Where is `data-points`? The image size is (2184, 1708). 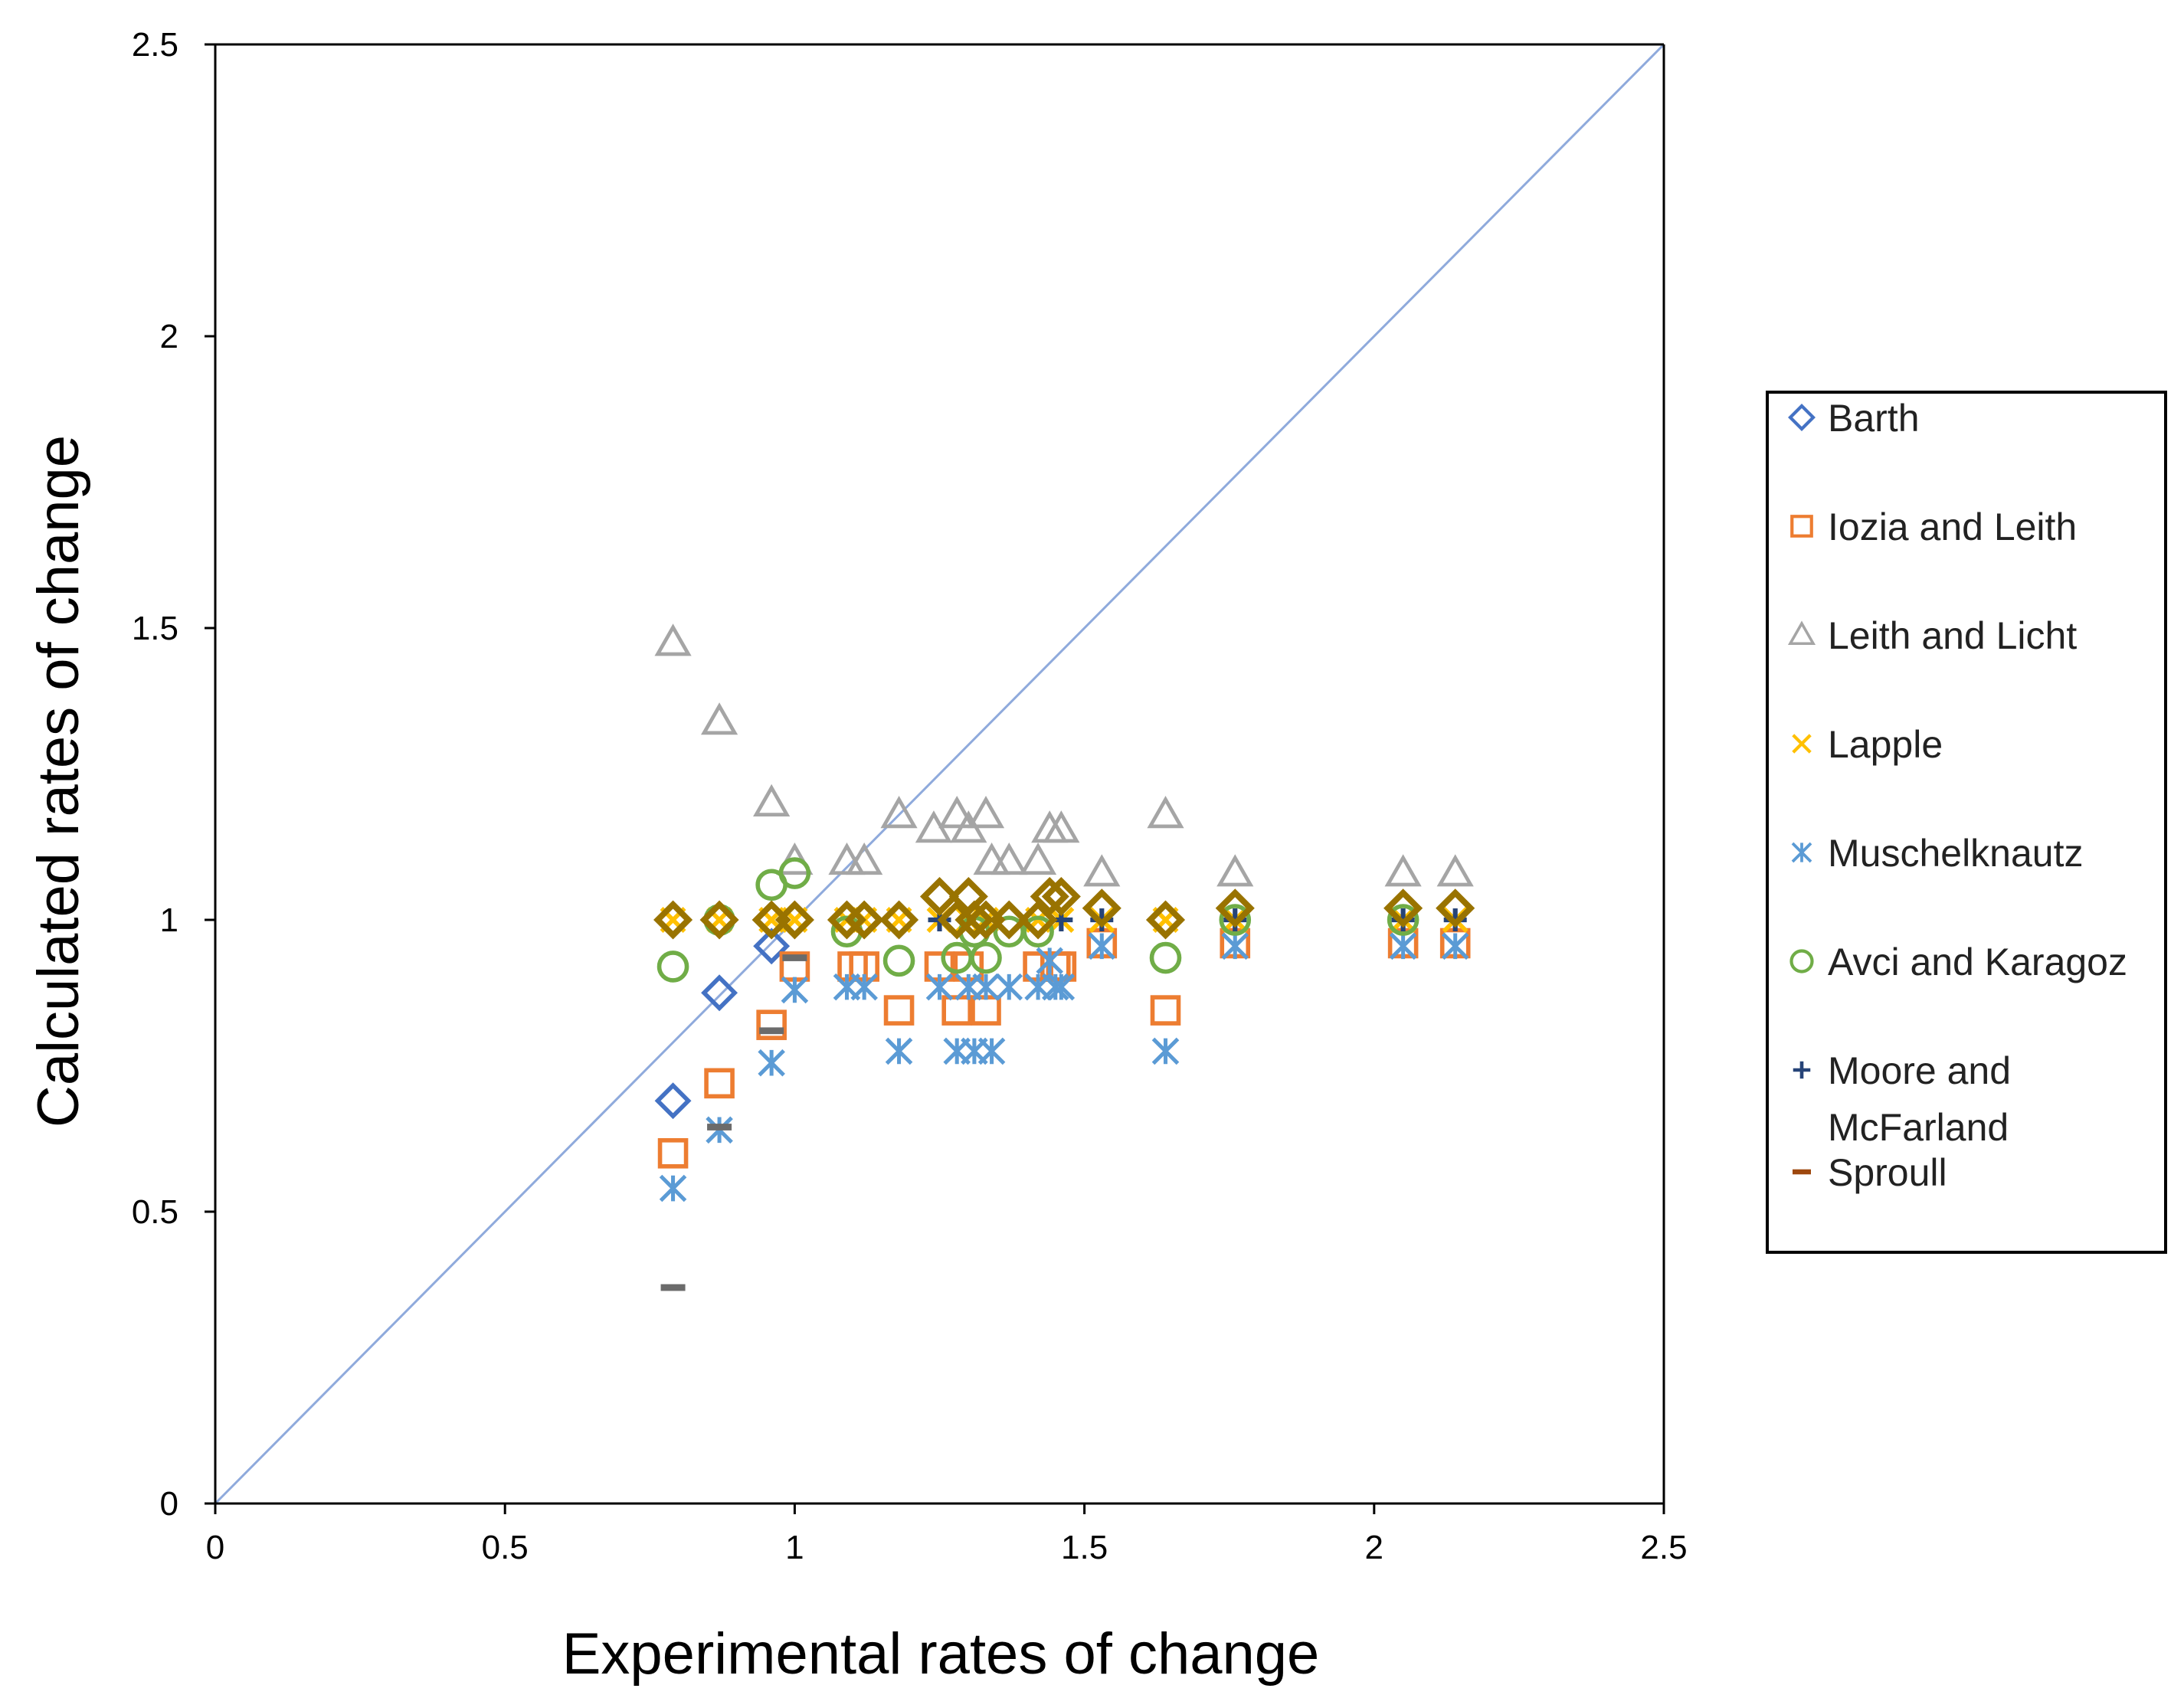
data-points is located at coordinates (1064, 957).